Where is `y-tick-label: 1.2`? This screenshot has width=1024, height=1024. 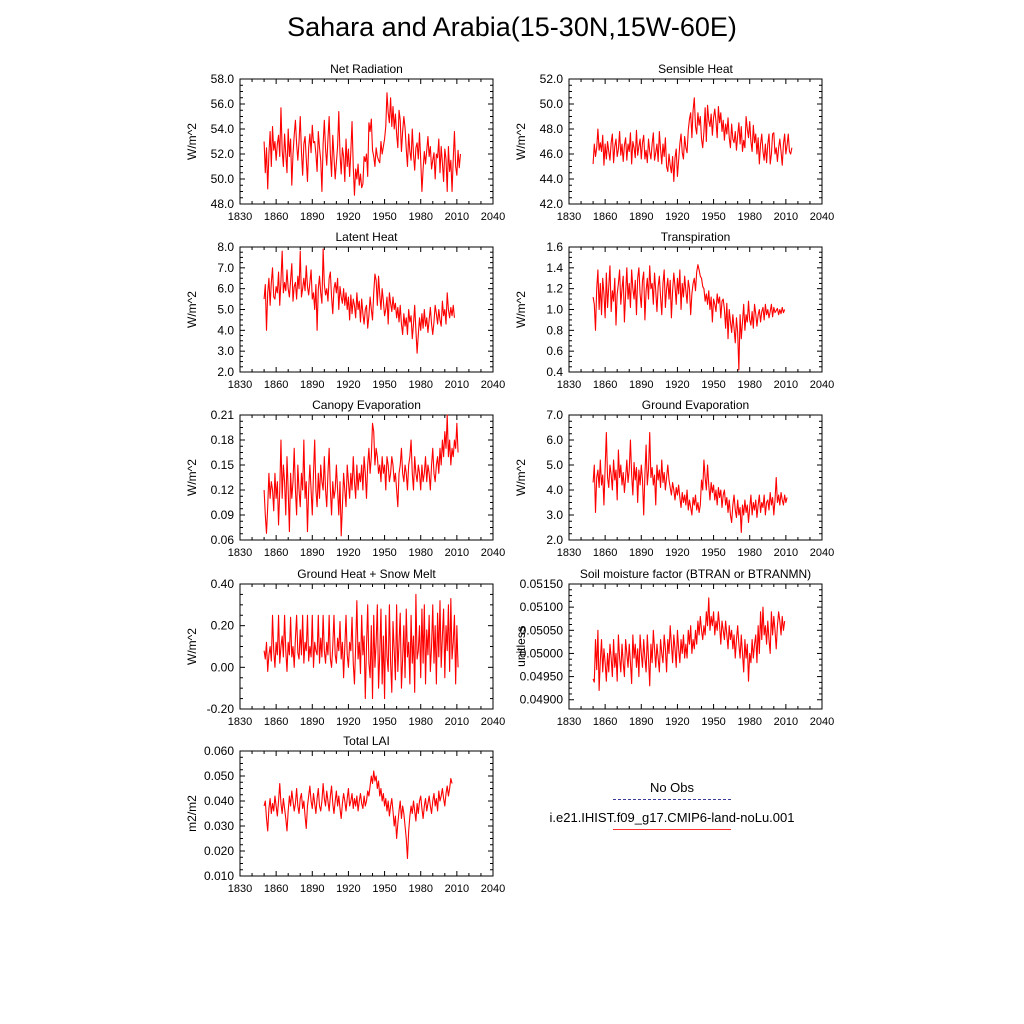 y-tick-label: 1.2 is located at coordinates (554, 289).